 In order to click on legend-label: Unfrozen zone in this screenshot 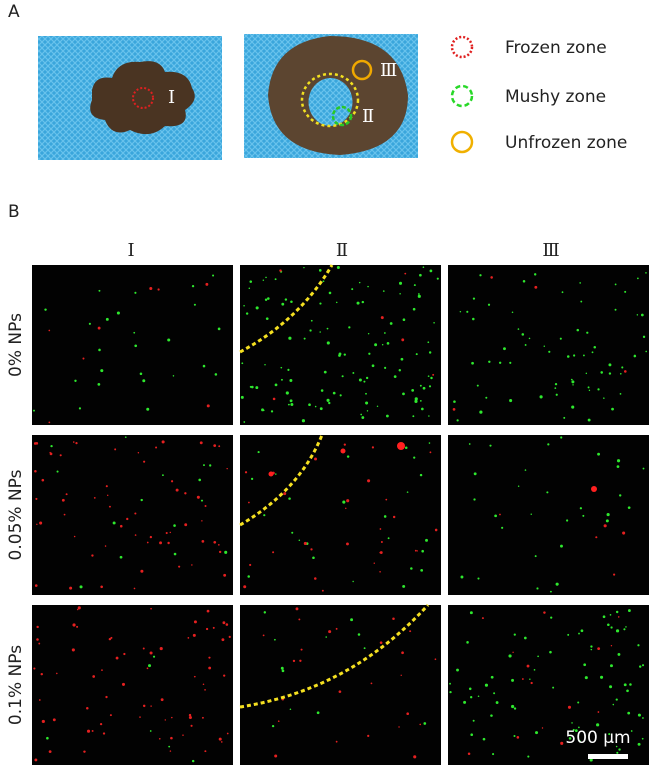, I will do `click(566, 143)`.